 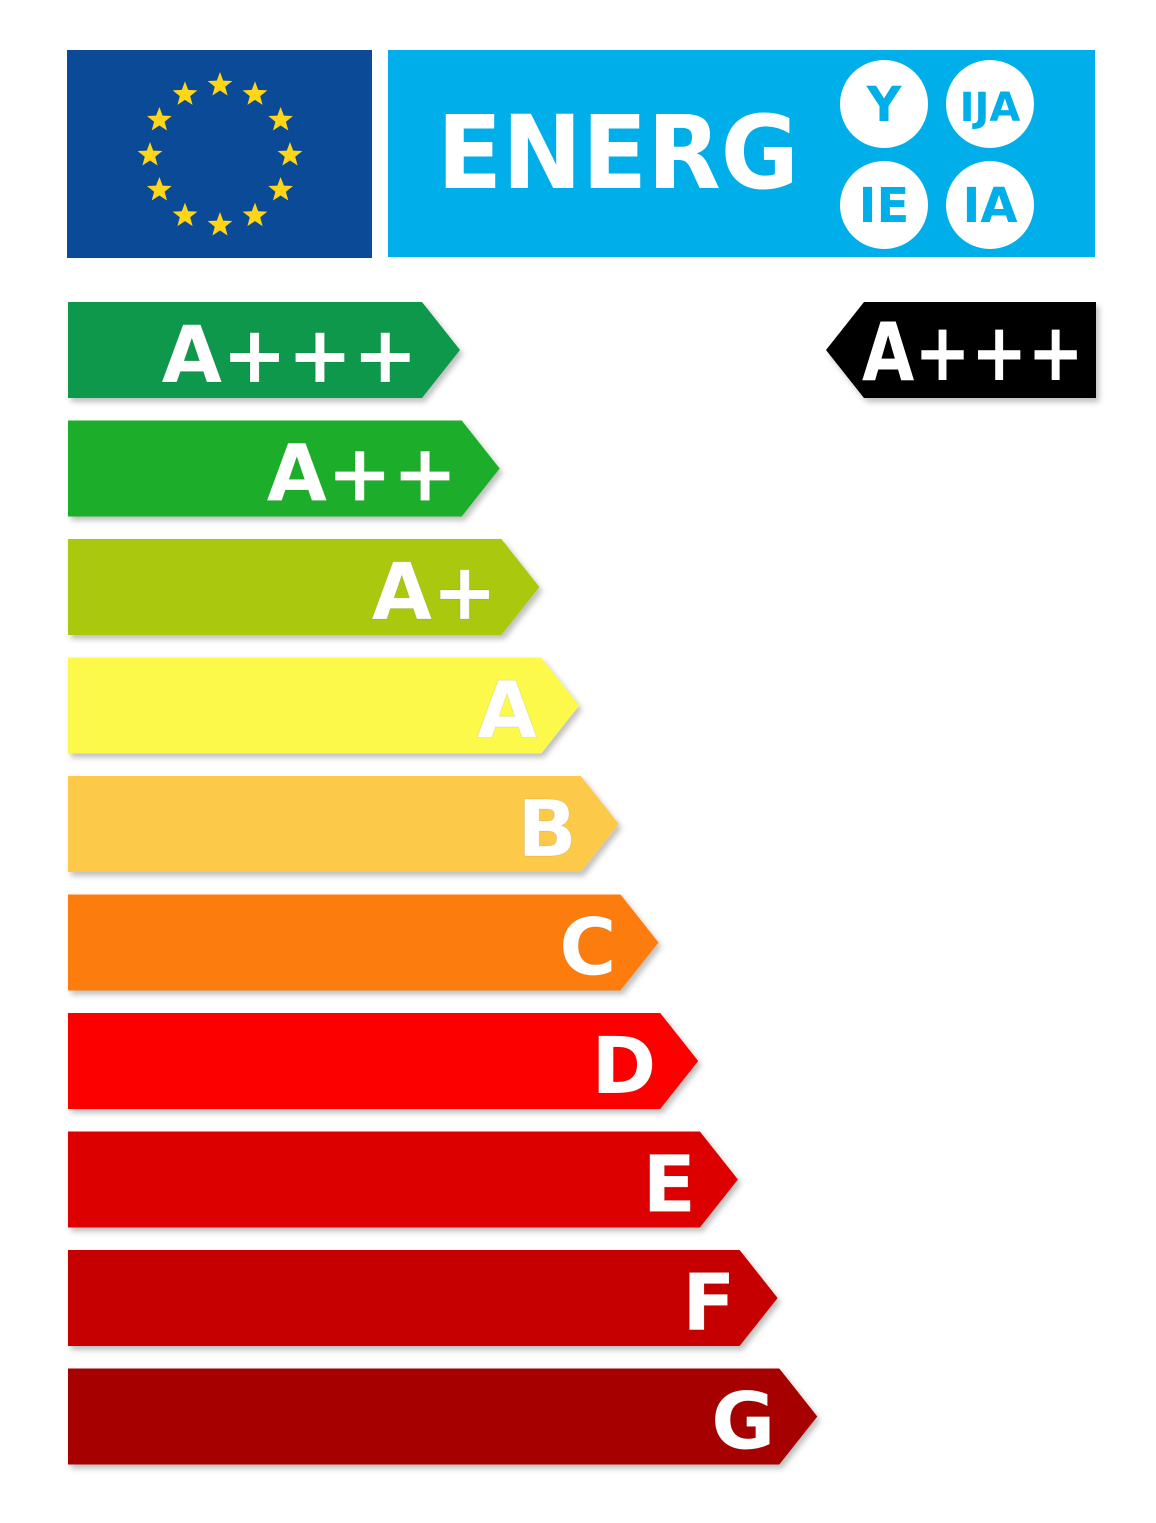 What do you see at coordinates (618, 153) in the screenshot?
I see `energy-title: ENERG` at bounding box center [618, 153].